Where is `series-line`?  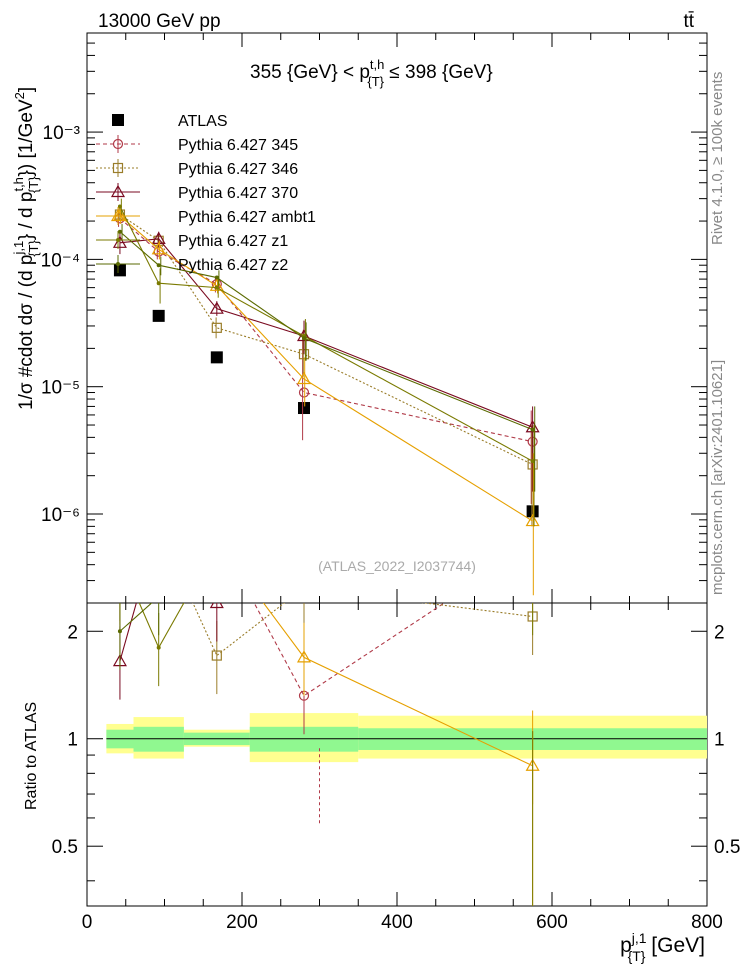
series-line is located at coordinates (326, 330).